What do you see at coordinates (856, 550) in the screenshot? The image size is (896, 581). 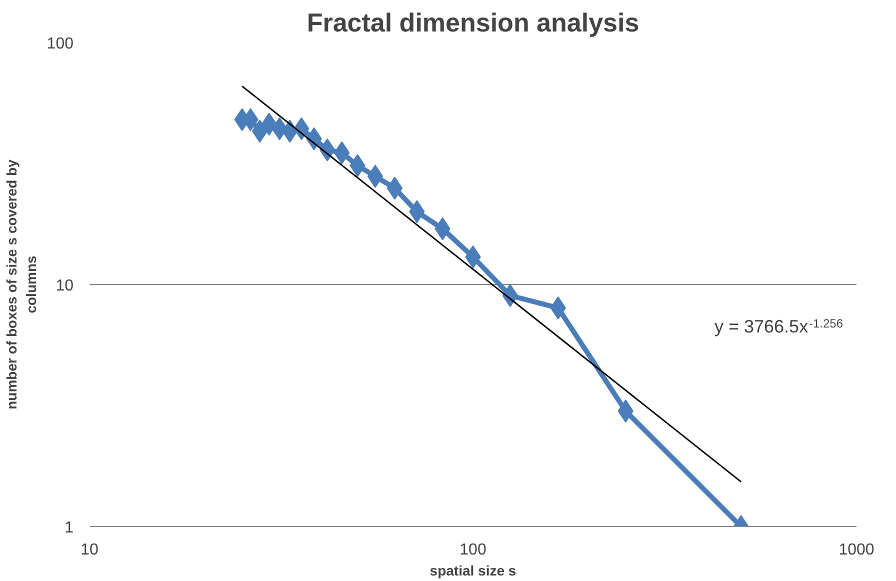 I see `x-tick-label: 1000` at bounding box center [856, 550].